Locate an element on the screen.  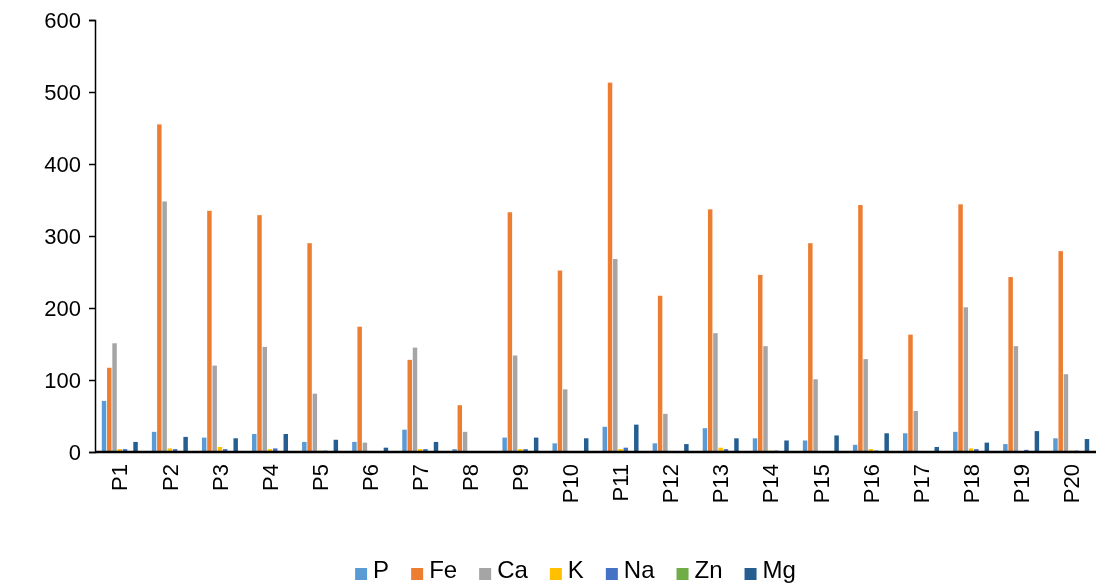
legend-label: Fe is located at coordinates (443, 569).